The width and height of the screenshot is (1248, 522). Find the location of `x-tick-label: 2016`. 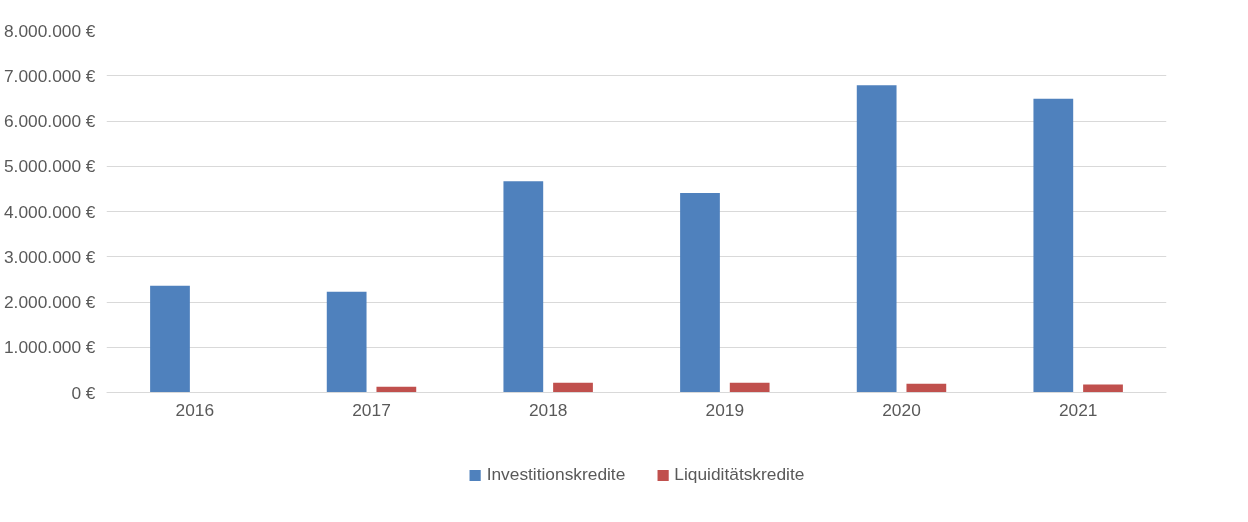

x-tick-label: 2016 is located at coordinates (195, 409).